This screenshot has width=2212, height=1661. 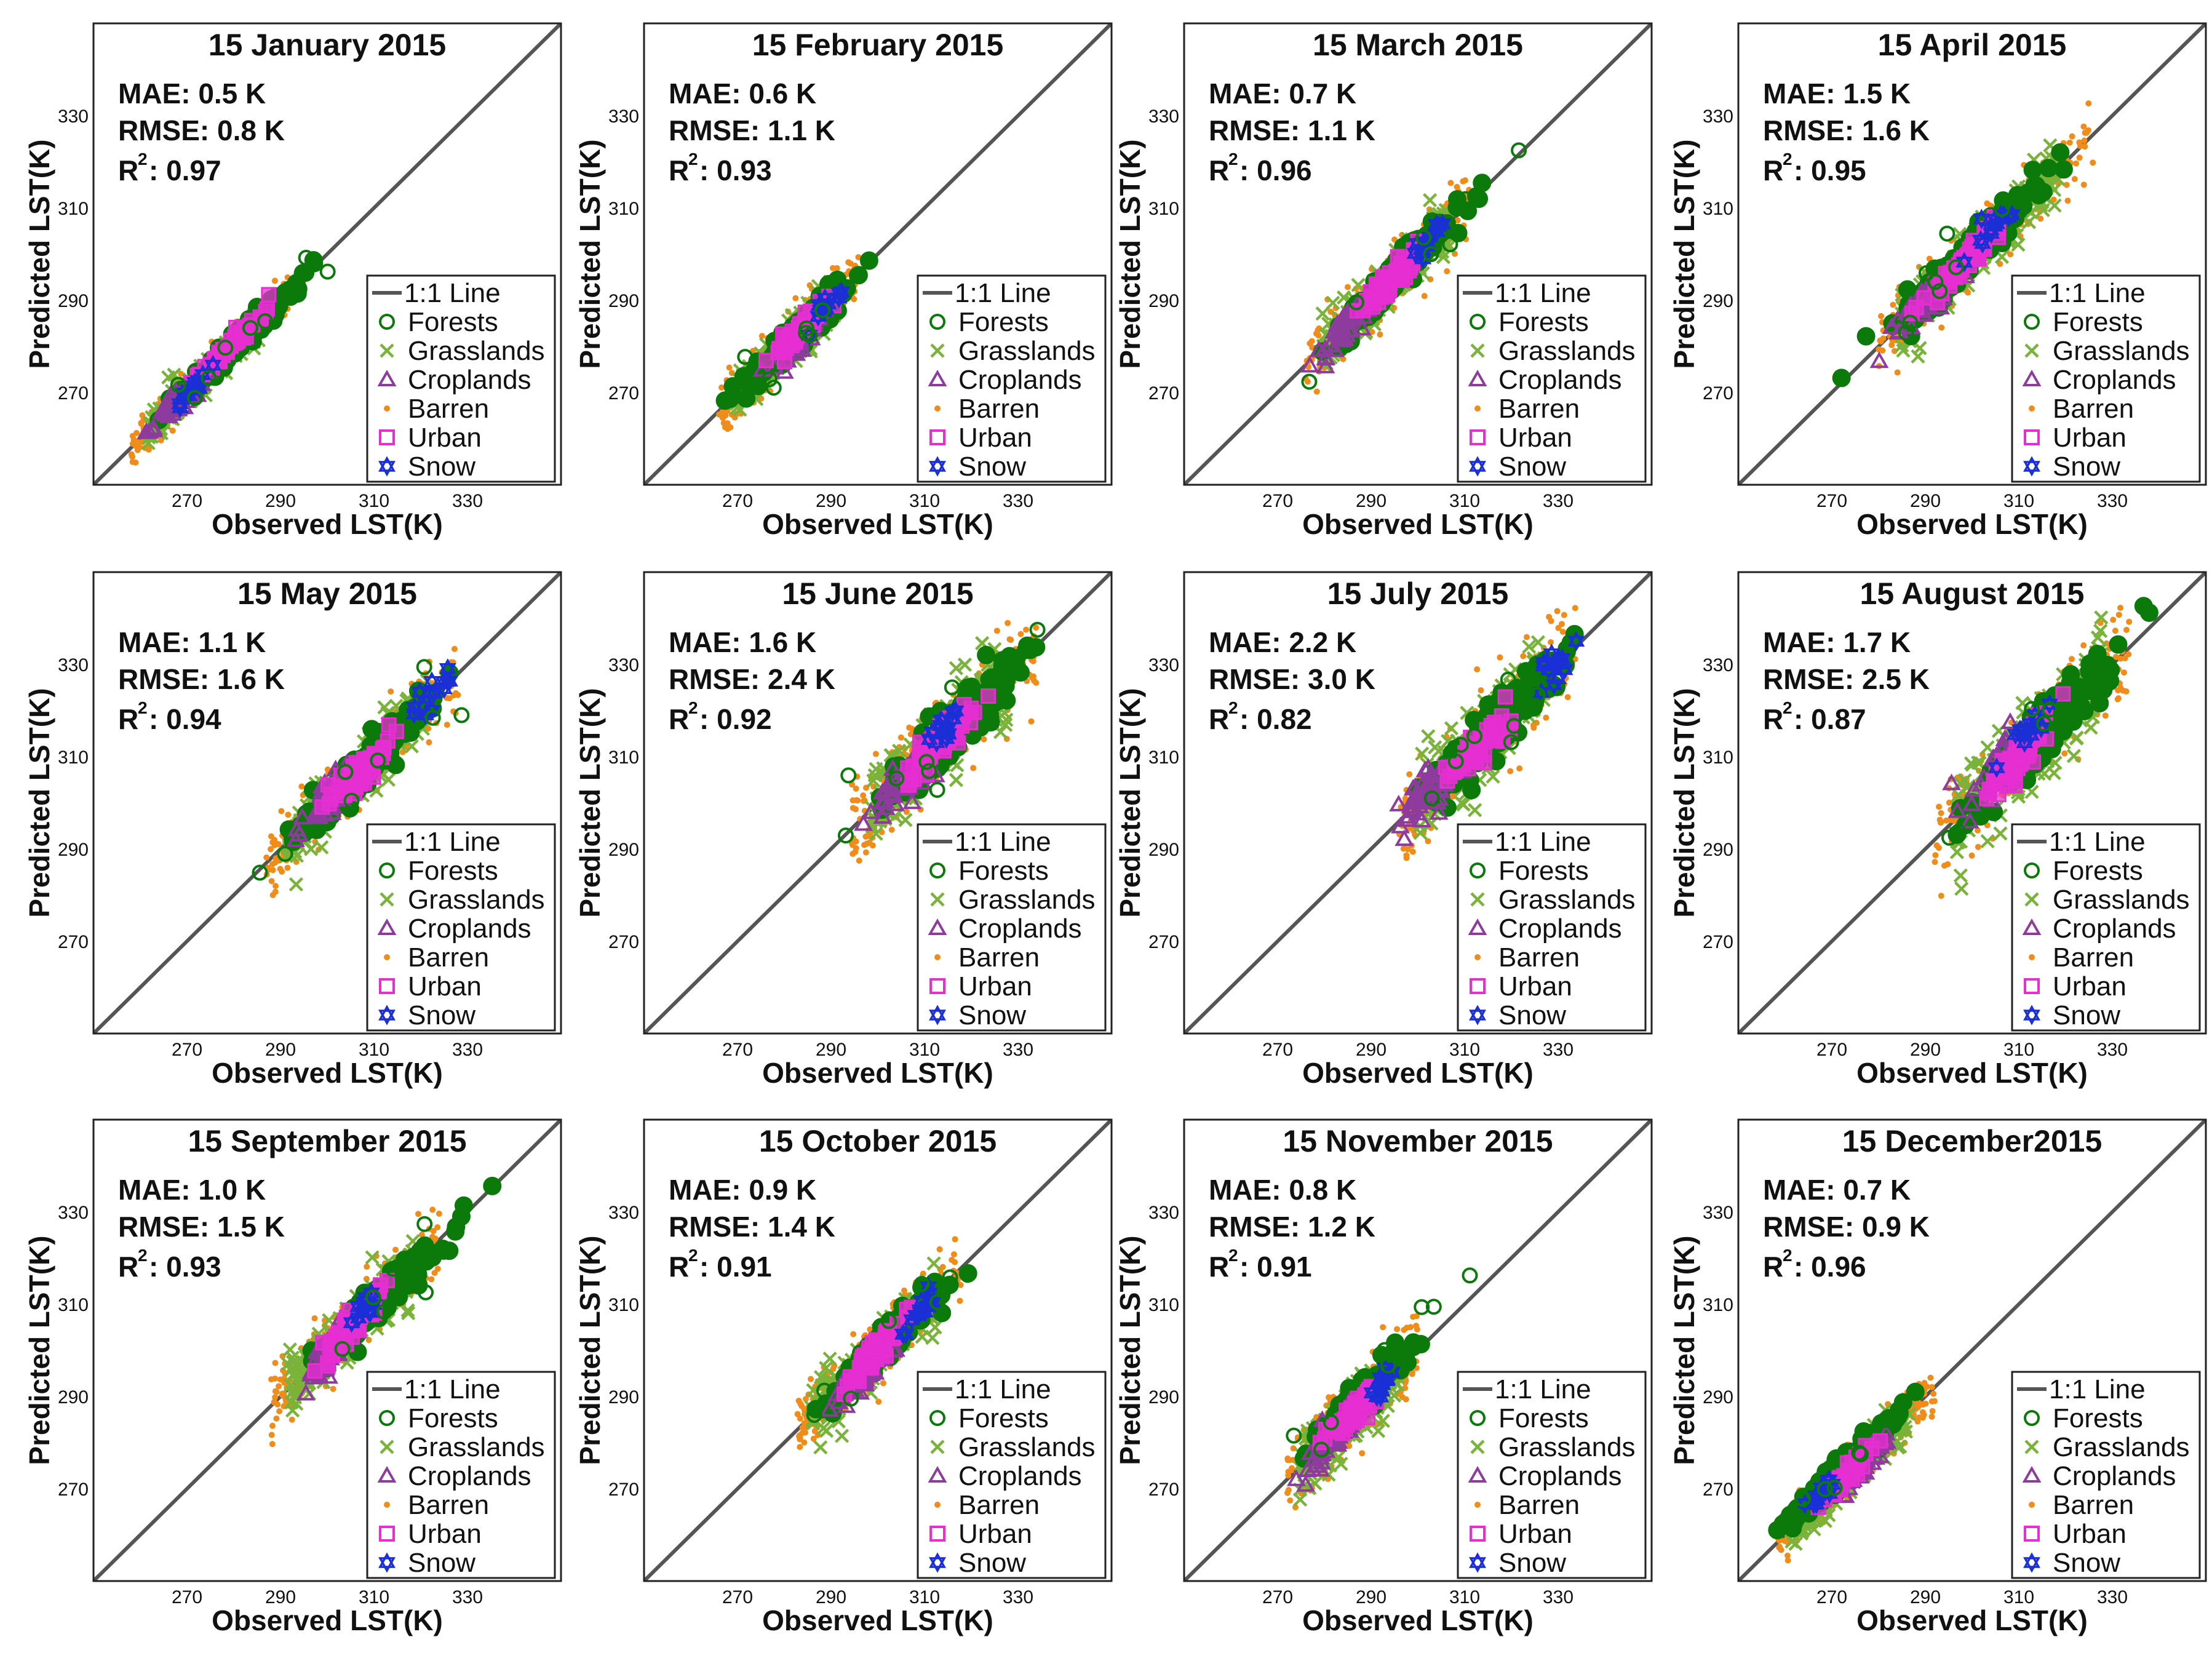 What do you see at coordinates (1371, 501) in the screenshot?
I see `x-tick-label: 290` at bounding box center [1371, 501].